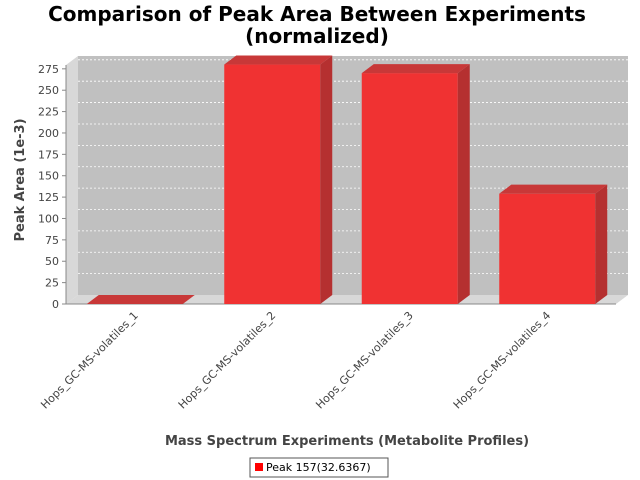  What do you see at coordinates (48, 176) in the screenshot?
I see `y-tick-label: 150` at bounding box center [48, 176].